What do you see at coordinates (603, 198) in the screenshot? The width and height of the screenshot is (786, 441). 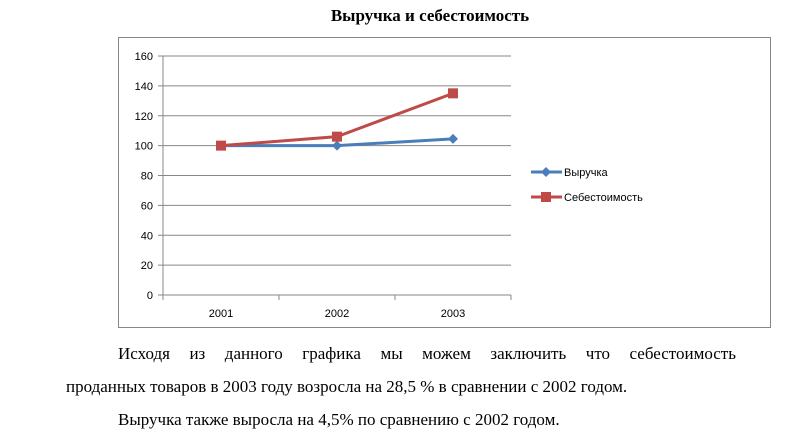 I see `legend-label: Себестоимость` at bounding box center [603, 198].